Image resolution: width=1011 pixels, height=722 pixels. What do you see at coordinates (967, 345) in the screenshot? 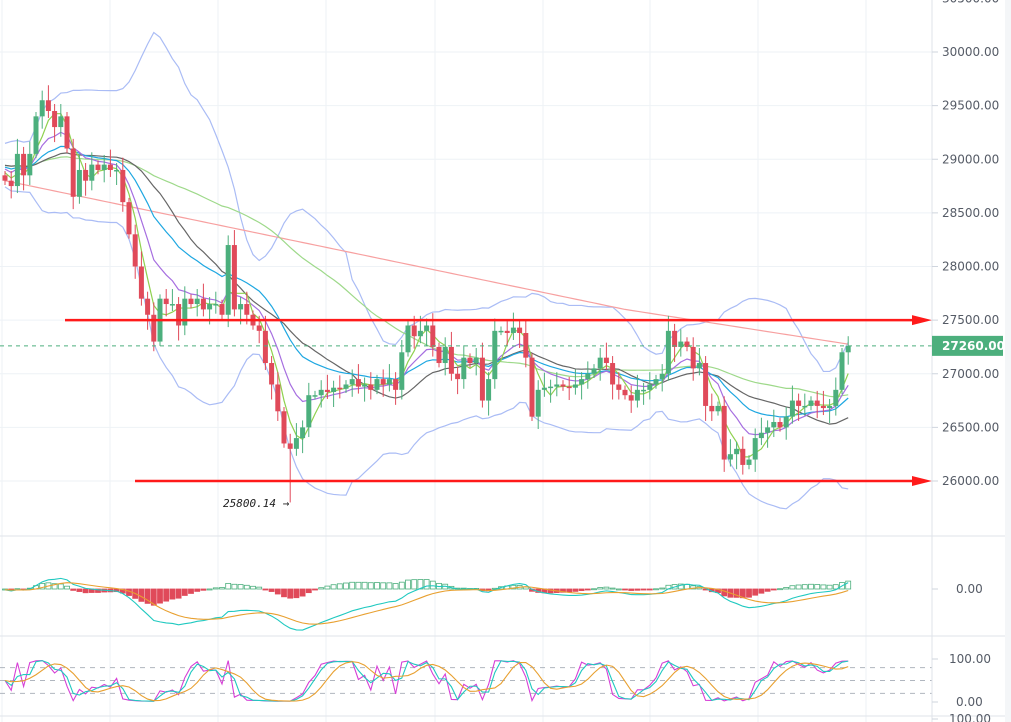
I see `current-price-tag` at bounding box center [967, 345].